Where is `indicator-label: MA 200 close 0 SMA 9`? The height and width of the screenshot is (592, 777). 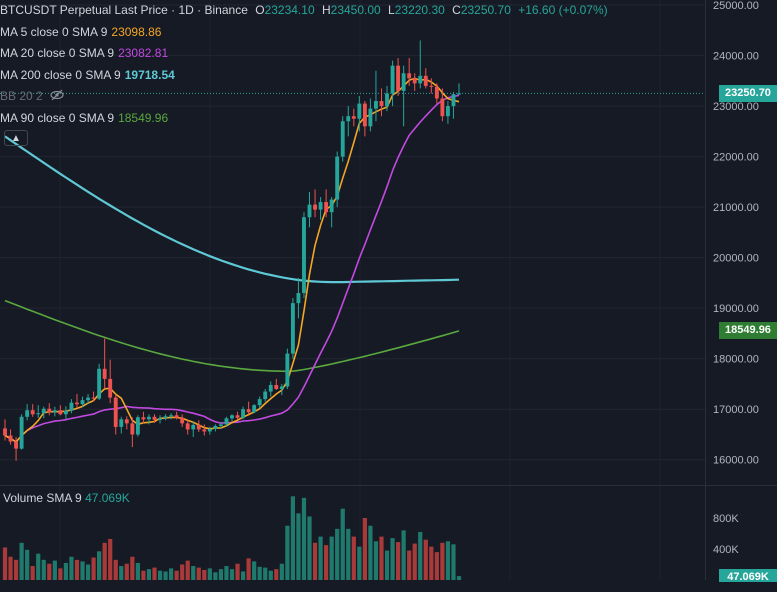
indicator-label: MA 200 close 0 SMA 9 is located at coordinates (60, 74).